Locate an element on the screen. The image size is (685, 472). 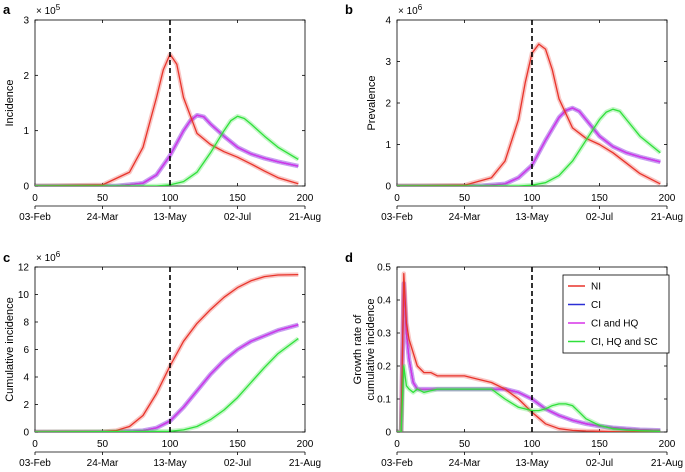
y-tick-label: 10 is located at coordinates (24, 295).